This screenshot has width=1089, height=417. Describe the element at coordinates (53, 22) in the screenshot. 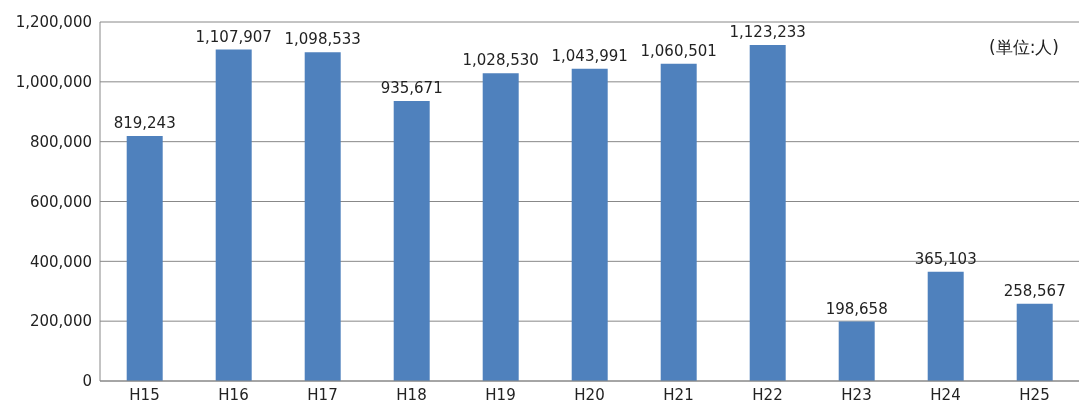

I see `y-tick-label: 1,200,000` at that location.